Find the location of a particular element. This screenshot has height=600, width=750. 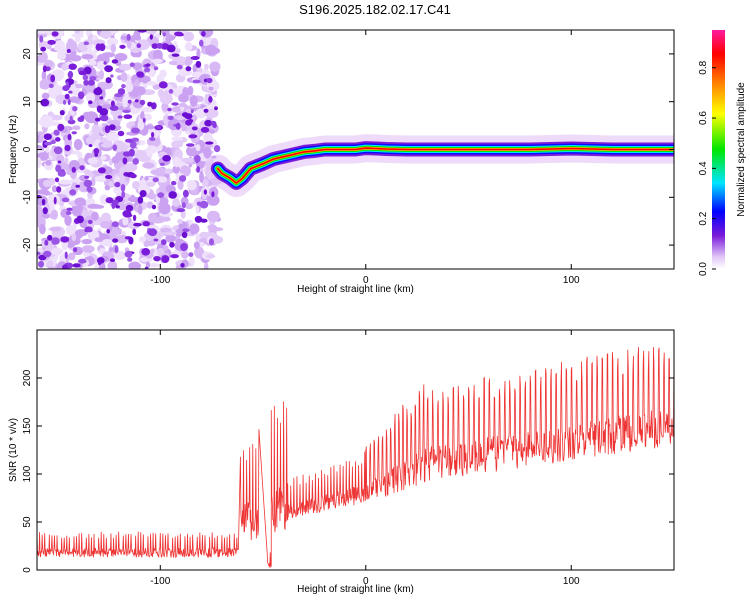

colorbar-gradient is located at coordinates (718, 149).